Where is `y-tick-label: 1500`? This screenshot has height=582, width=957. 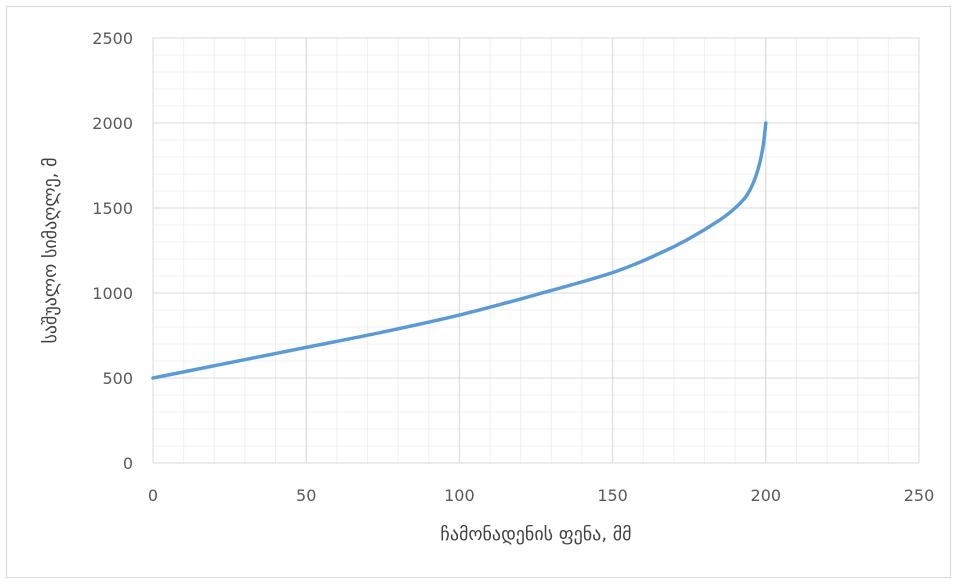 y-tick-label: 1500 is located at coordinates (112, 208).